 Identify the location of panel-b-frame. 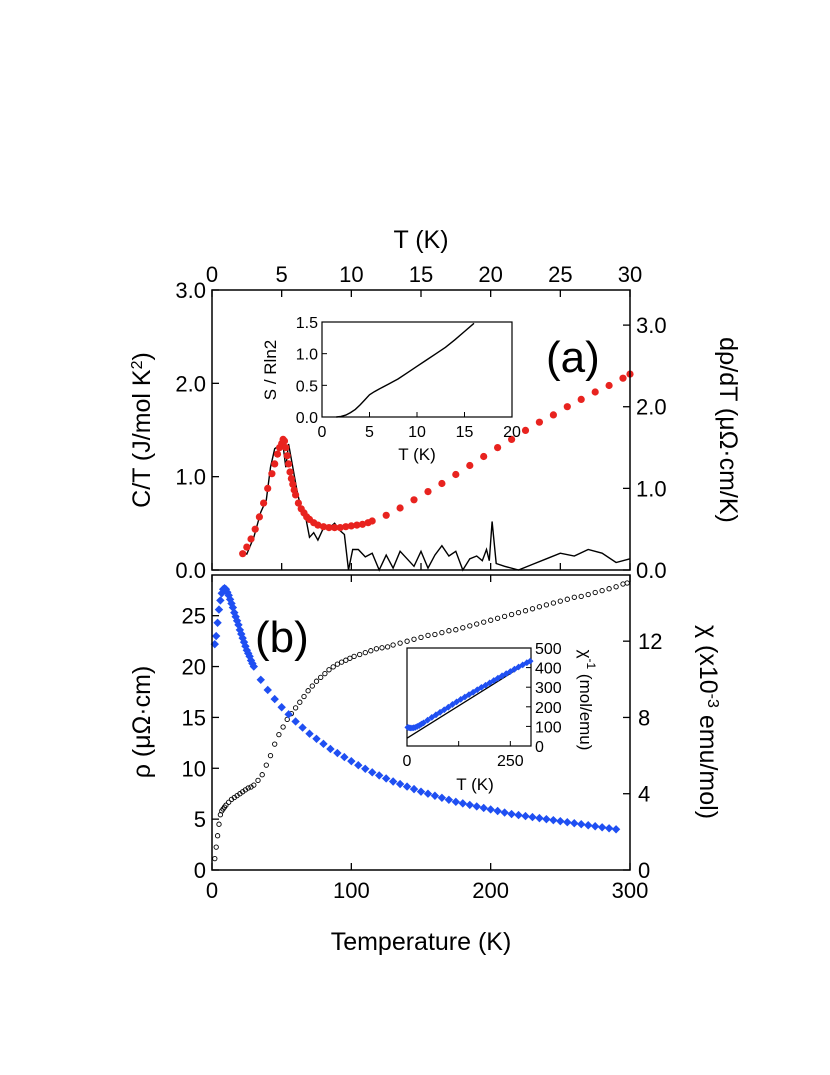
(421, 722).